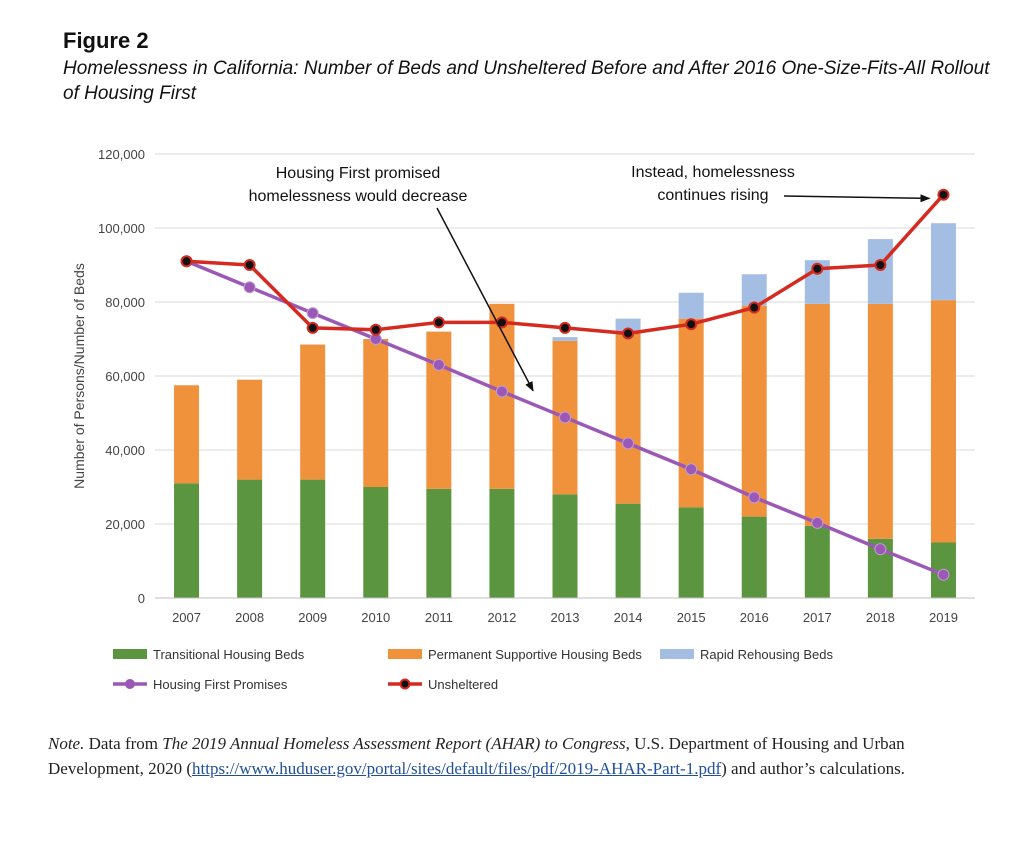 This screenshot has width=1020, height=848. What do you see at coordinates (405, 684) in the screenshot?
I see `legend-marker-unsheltered` at bounding box center [405, 684].